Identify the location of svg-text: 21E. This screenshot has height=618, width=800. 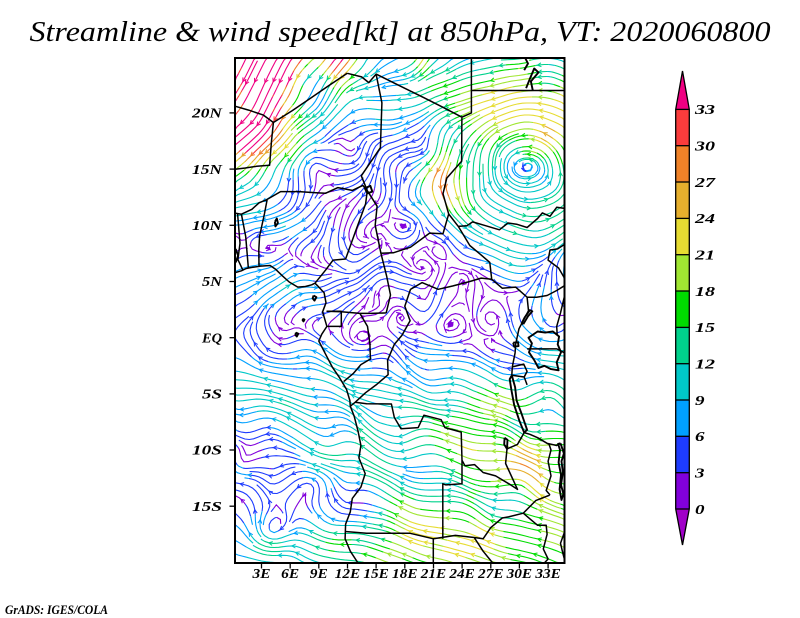
(433, 574).